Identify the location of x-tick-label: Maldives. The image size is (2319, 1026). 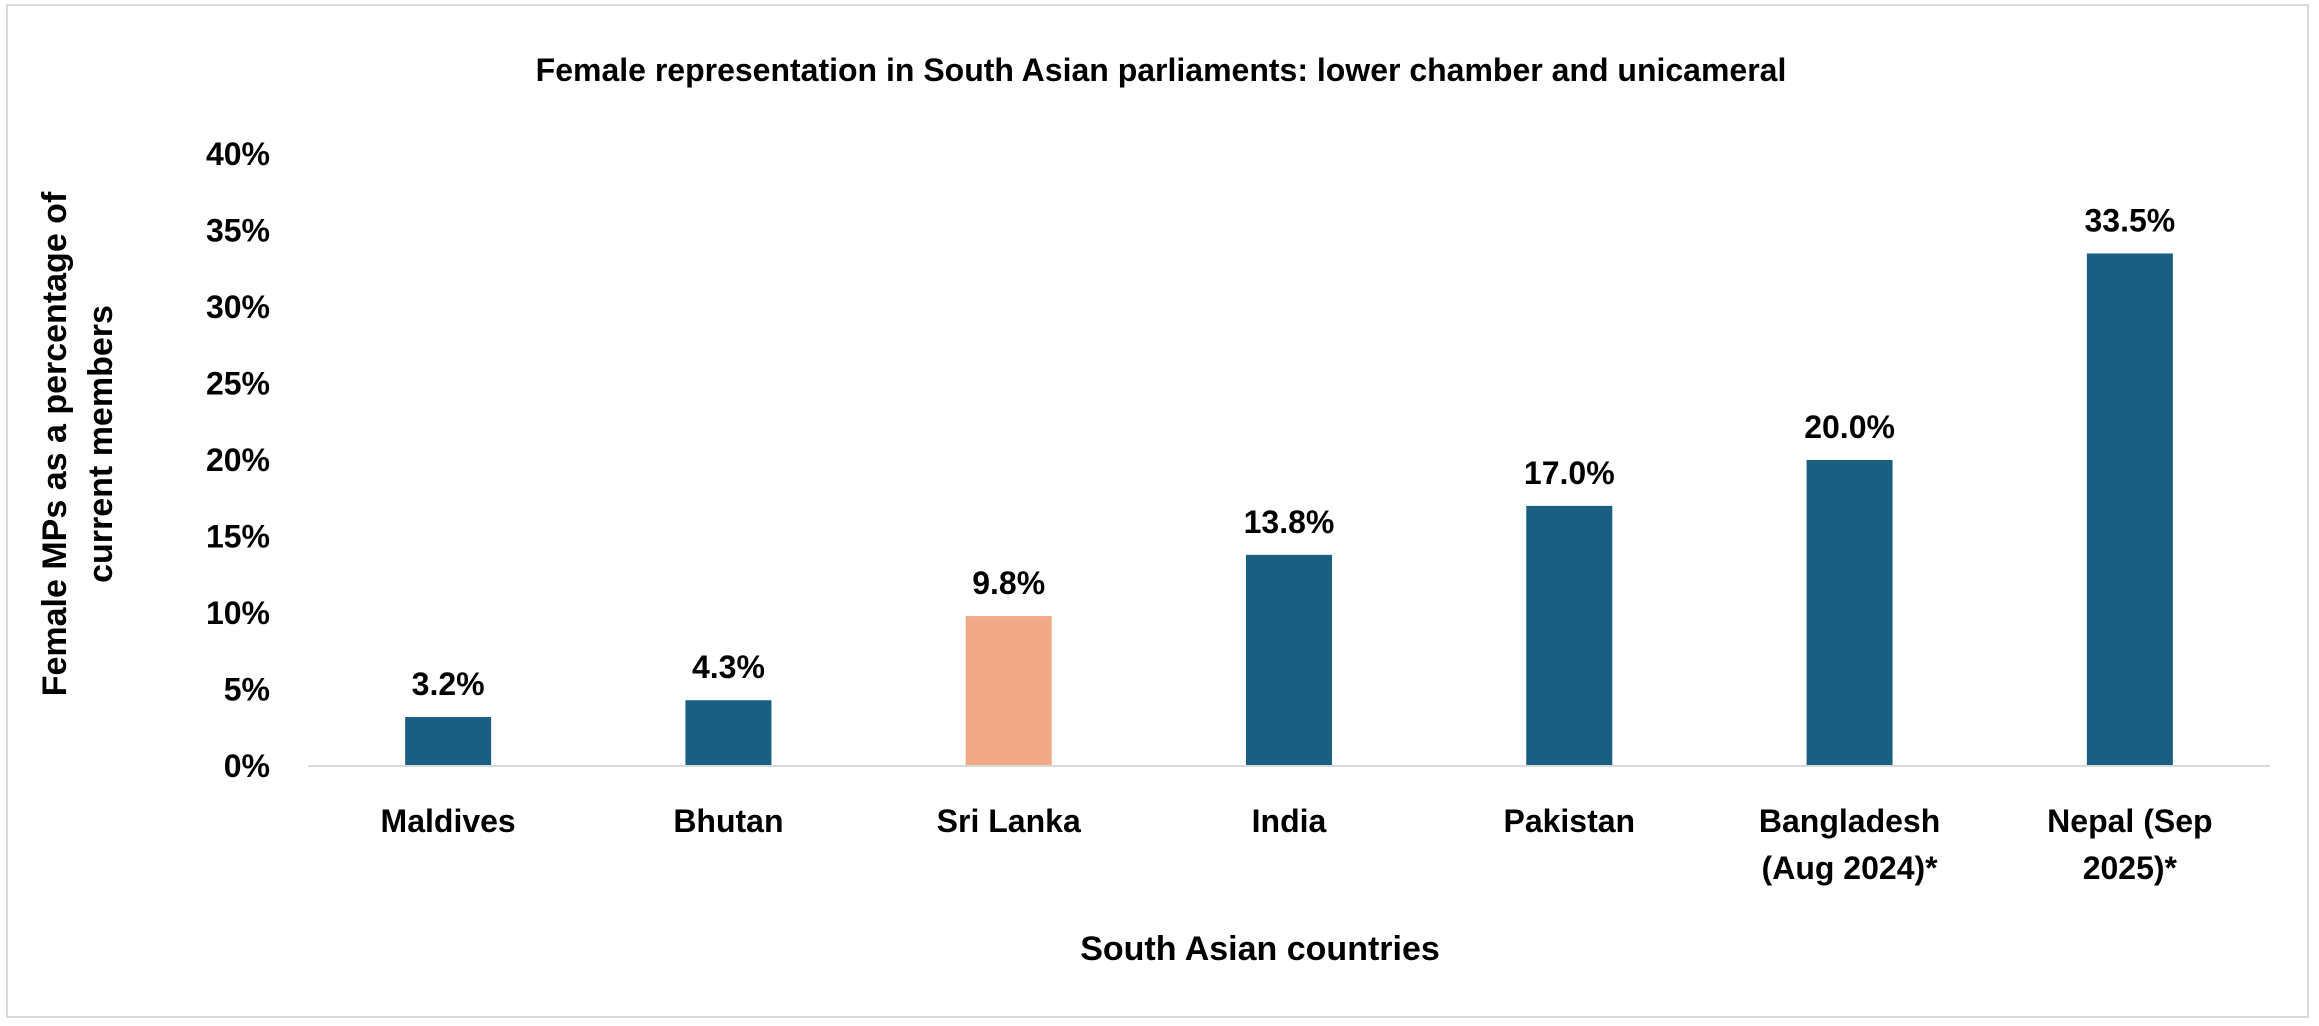
(448, 821).